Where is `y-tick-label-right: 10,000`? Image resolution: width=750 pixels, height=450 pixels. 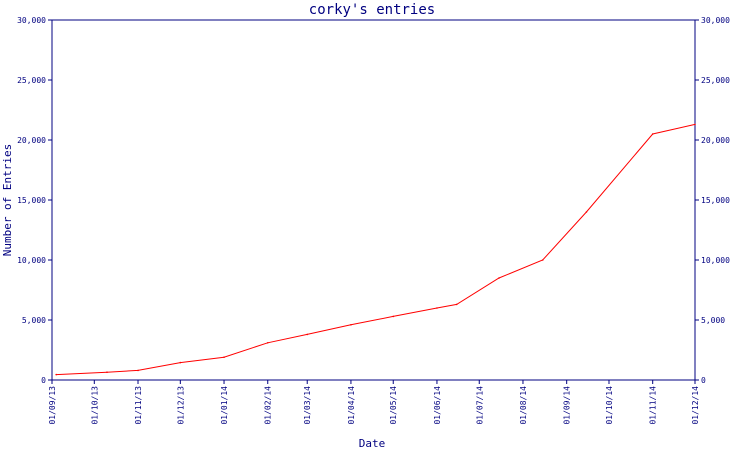
y-tick-label-right: 10,000 is located at coordinates (715, 260).